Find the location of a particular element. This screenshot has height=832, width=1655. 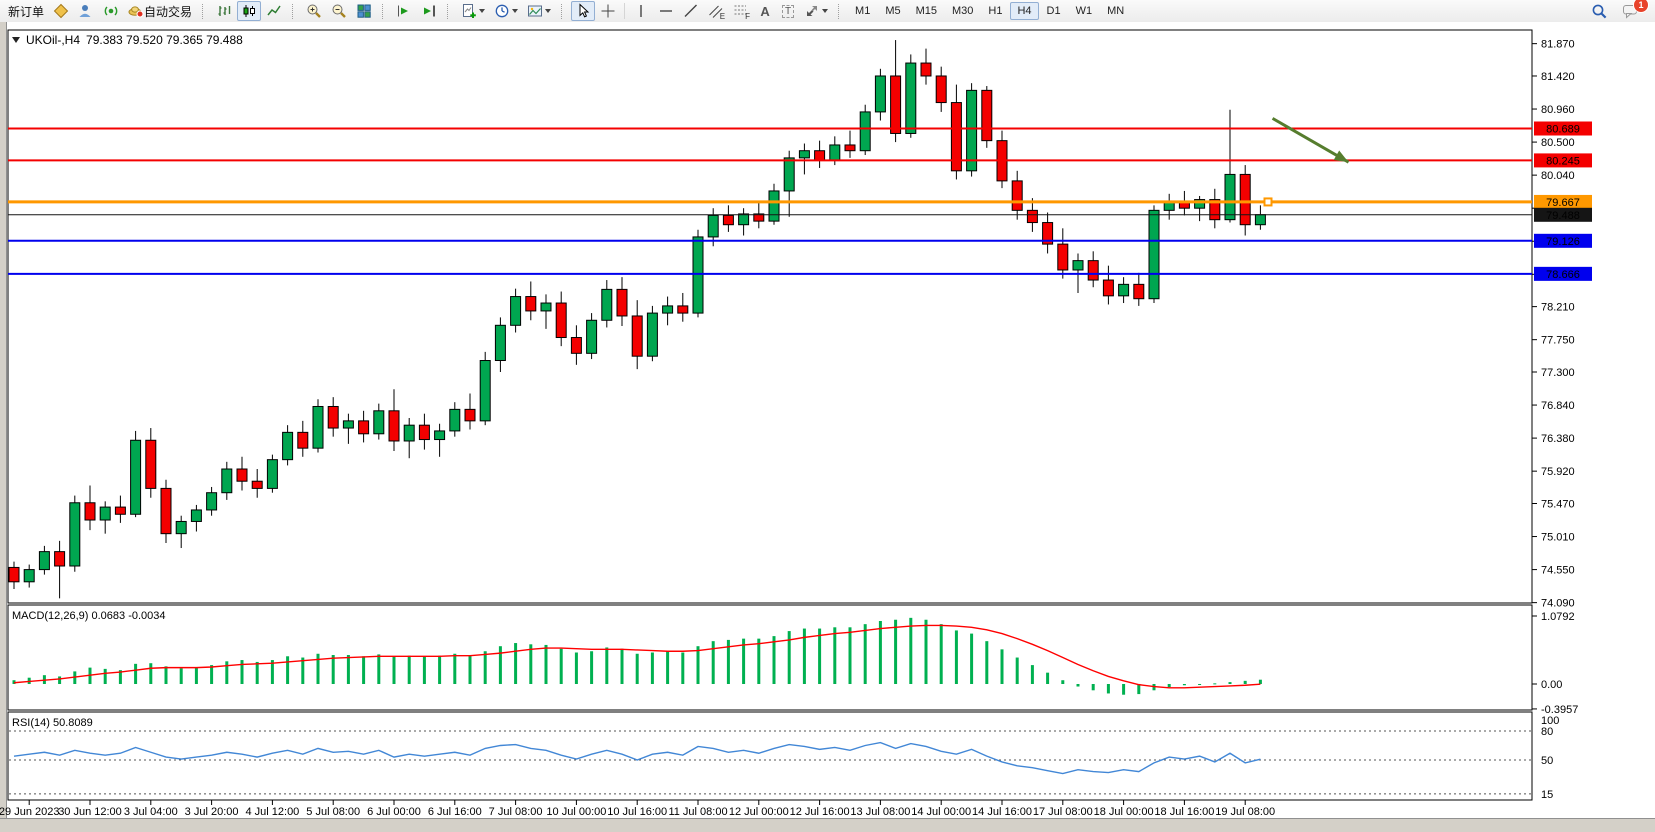

rsi-panel is located at coordinates (770, 756).